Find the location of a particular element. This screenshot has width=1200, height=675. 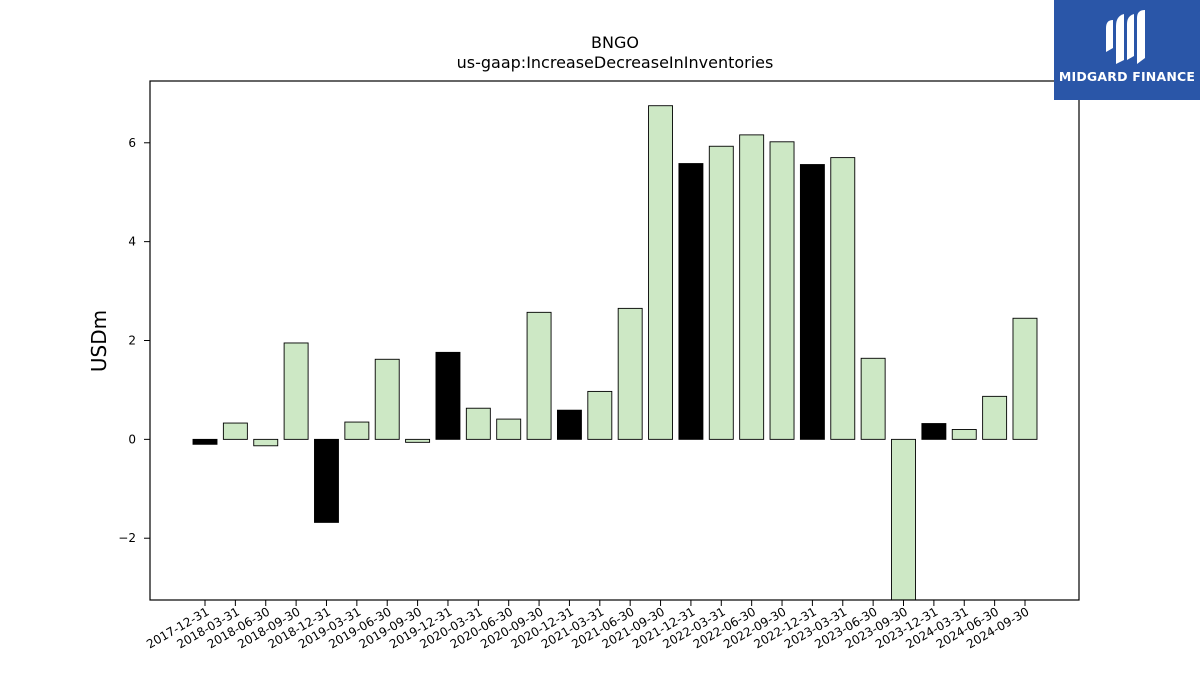

y-axis-ticks: −2 0 2 4 6 is located at coordinates (134, 340).